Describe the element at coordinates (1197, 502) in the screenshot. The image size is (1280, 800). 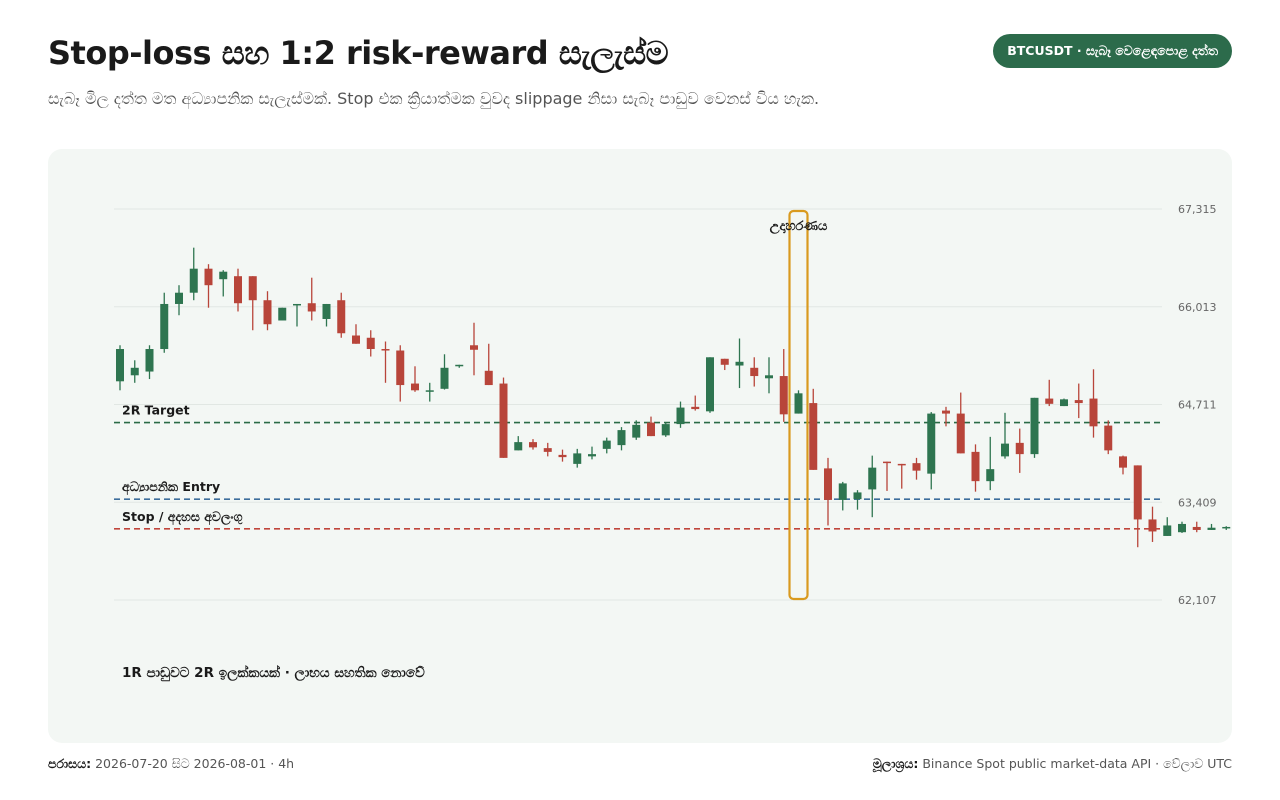
I see `y-tick-label: 63,409` at that location.